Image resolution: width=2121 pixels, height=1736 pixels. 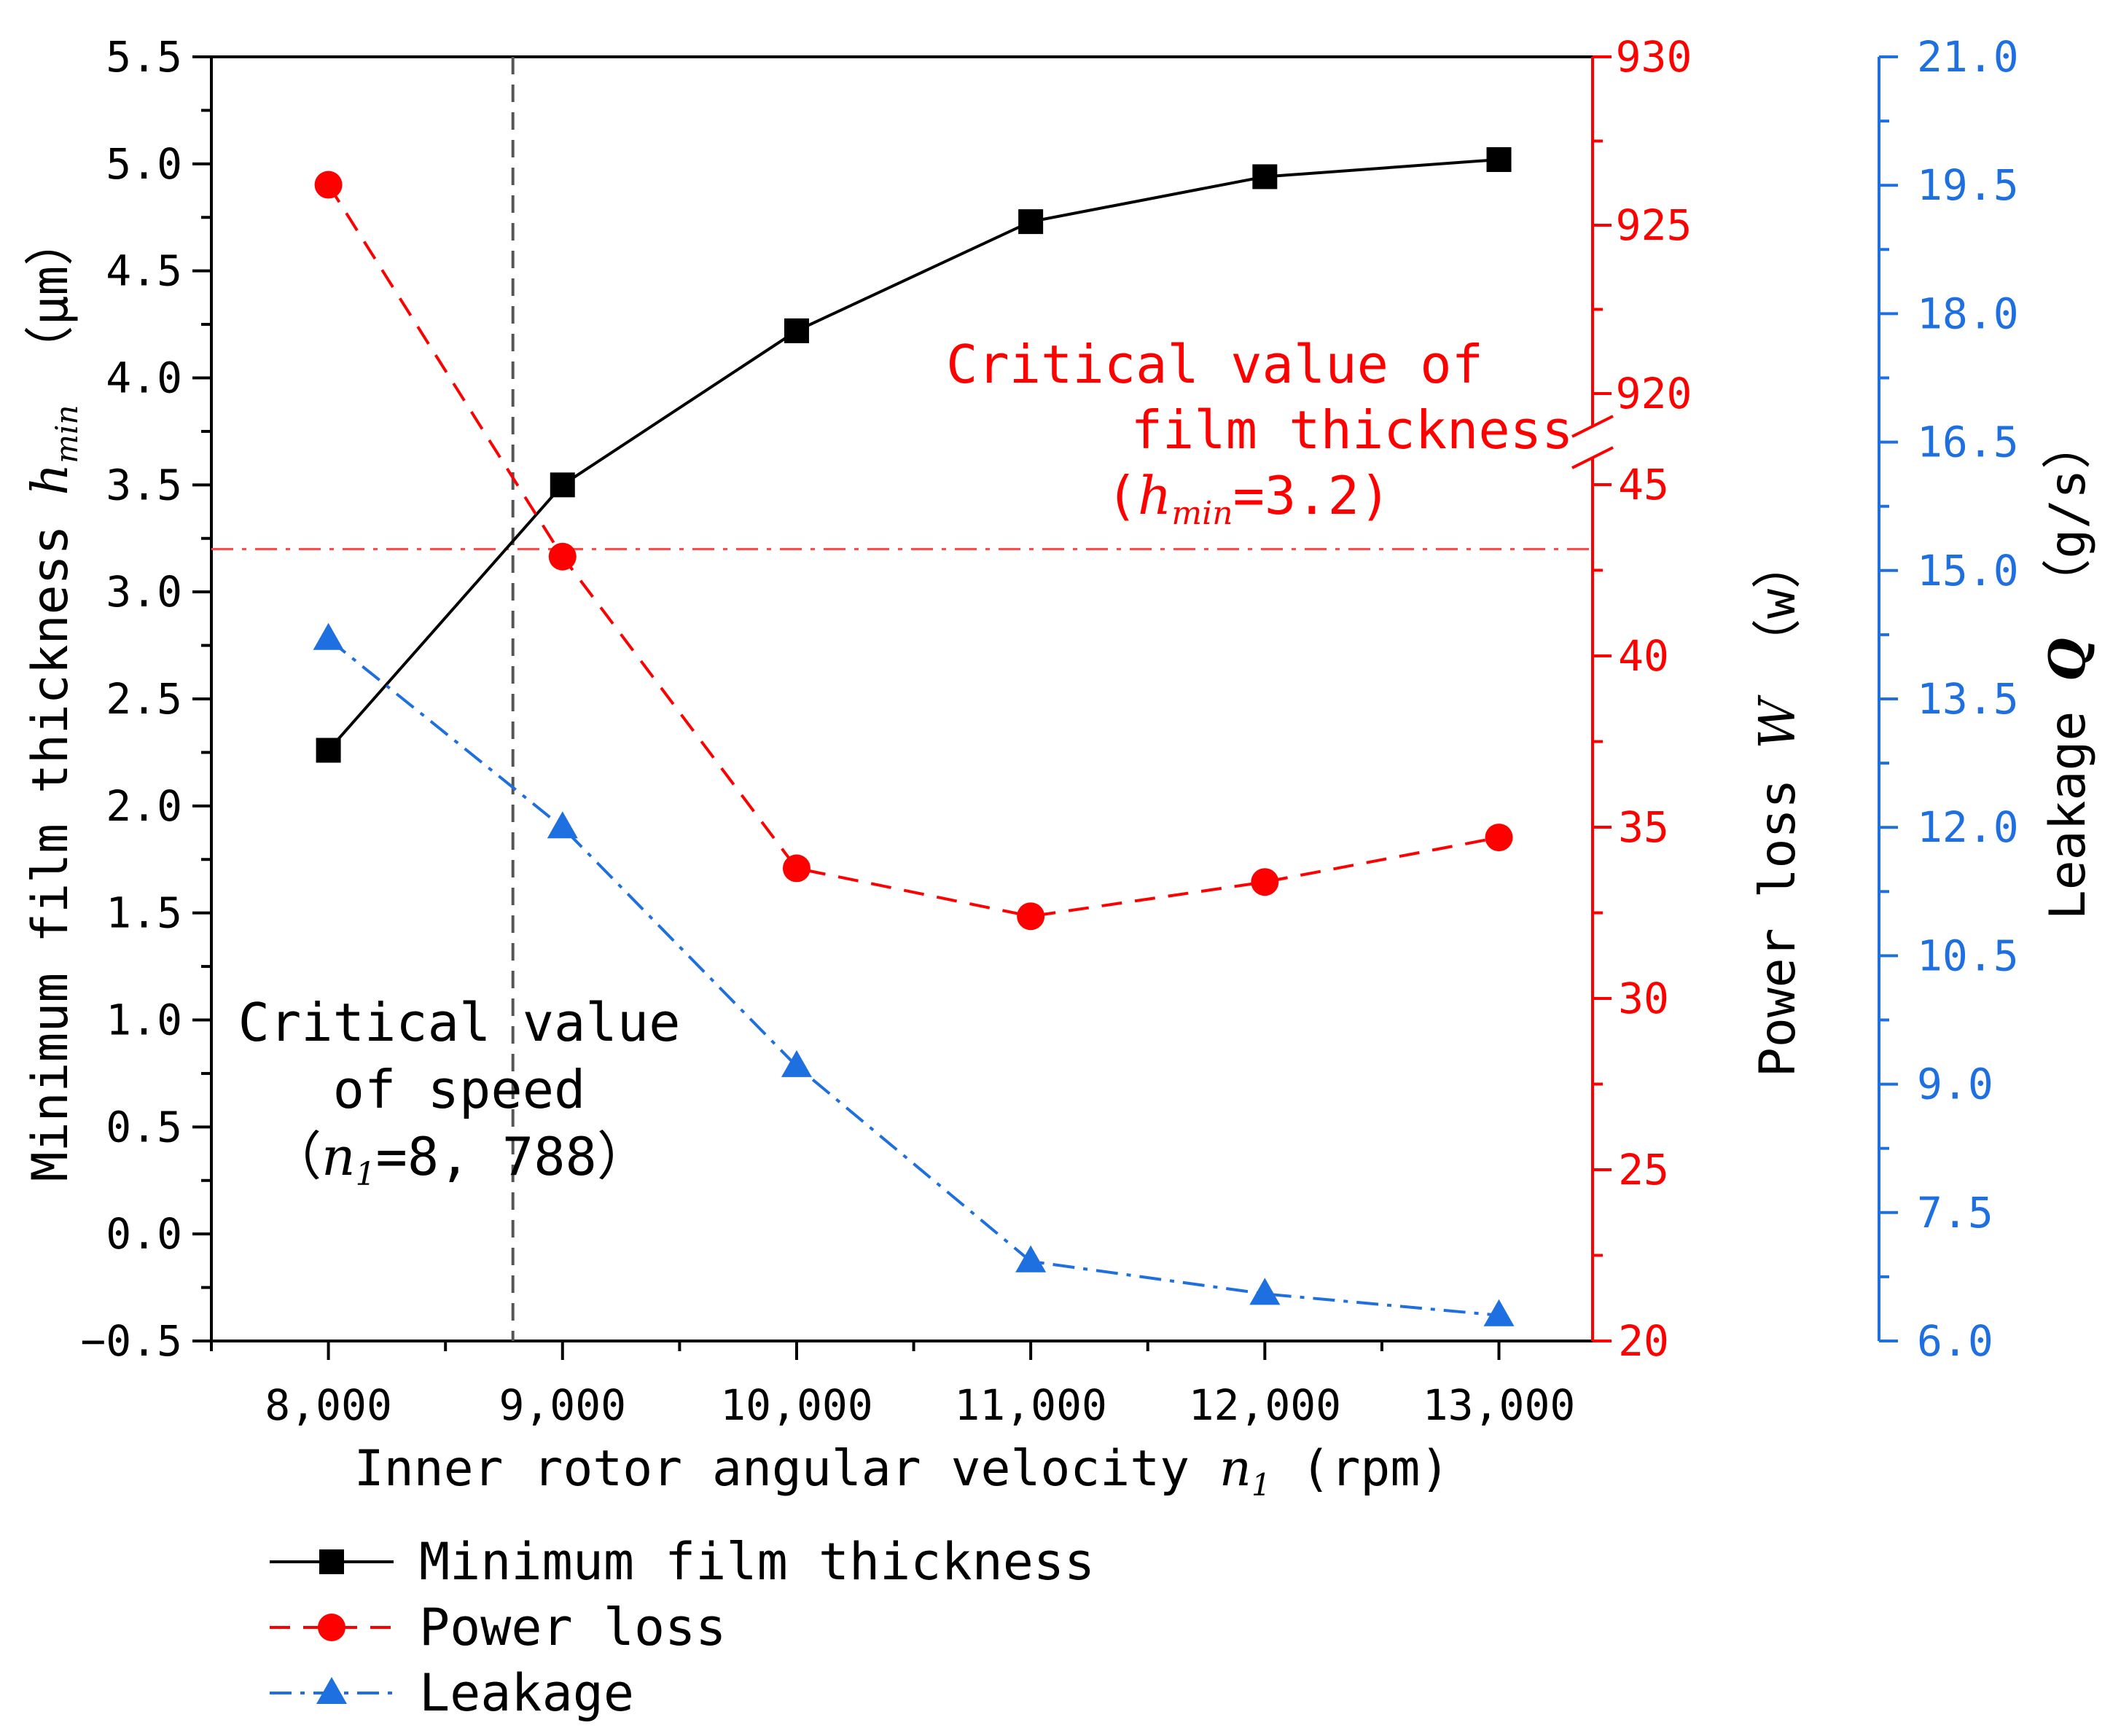 I want to click on leakage-tick-label: 13.5, so click(x=1968, y=699).